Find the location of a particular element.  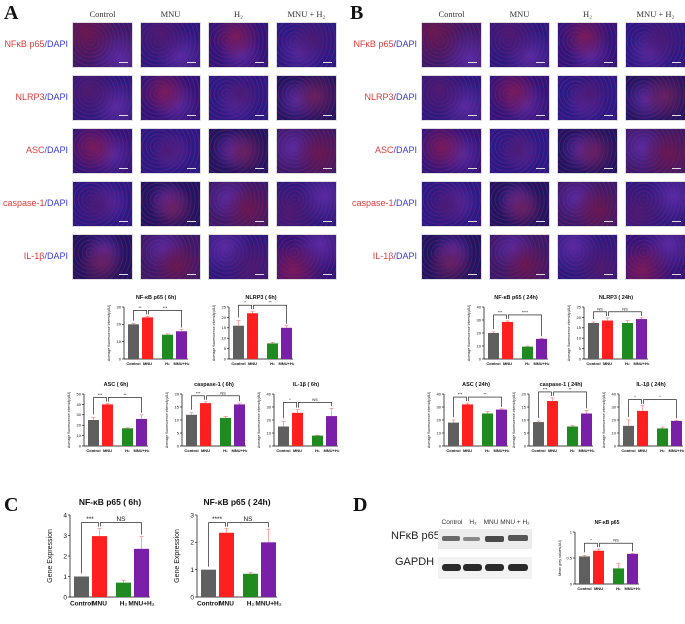

row-label: ASC/DAPI is located at coordinates (384, 150).